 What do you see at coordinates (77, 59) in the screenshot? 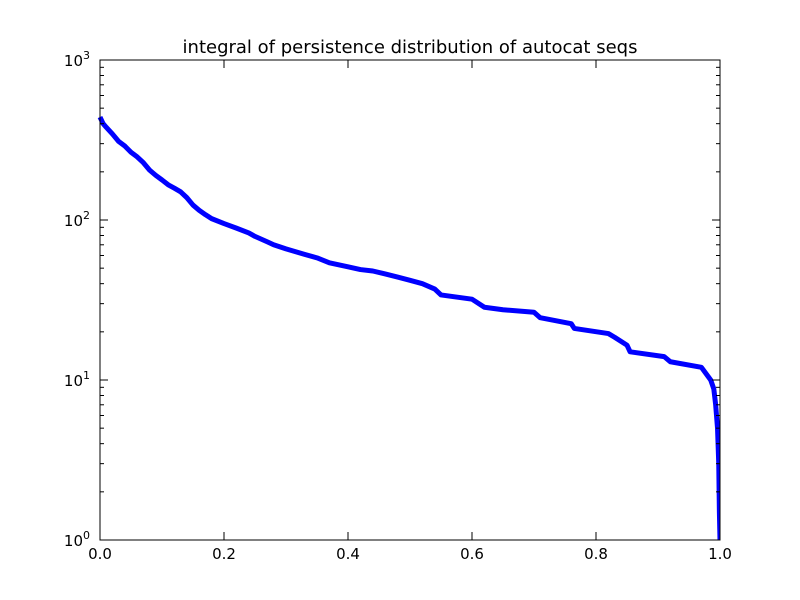
I see `y-tick-label: 10³` at bounding box center [77, 59].